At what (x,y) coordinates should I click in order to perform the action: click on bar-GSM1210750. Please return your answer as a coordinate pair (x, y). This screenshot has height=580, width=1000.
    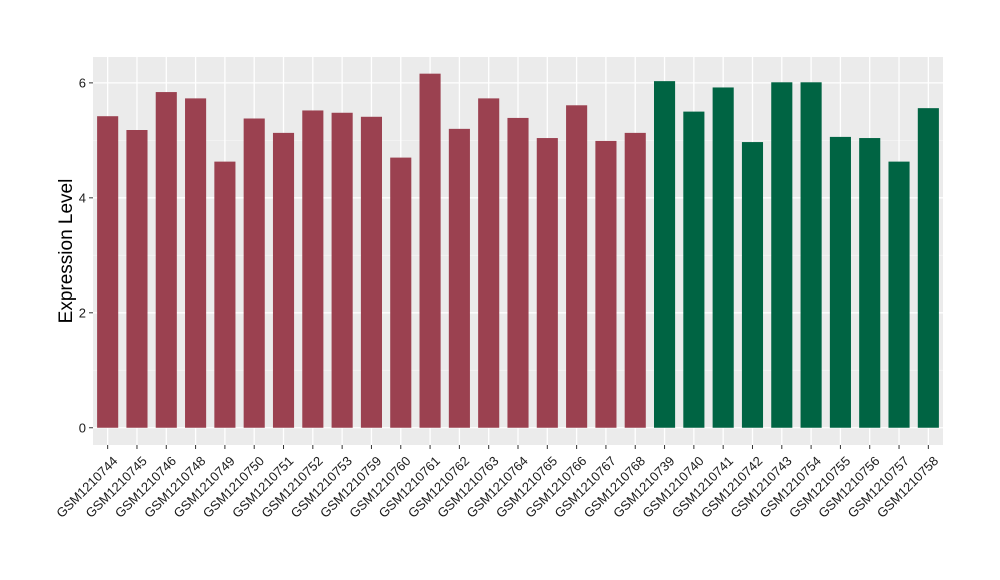
    Looking at the image, I should click on (254, 273).